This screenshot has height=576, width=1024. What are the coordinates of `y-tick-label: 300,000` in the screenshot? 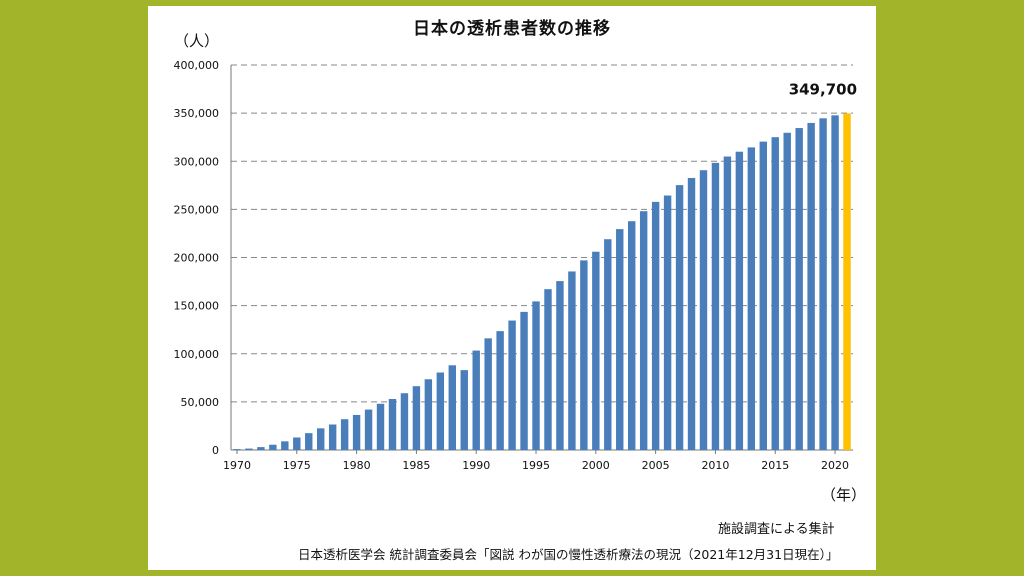 It's located at (197, 161).